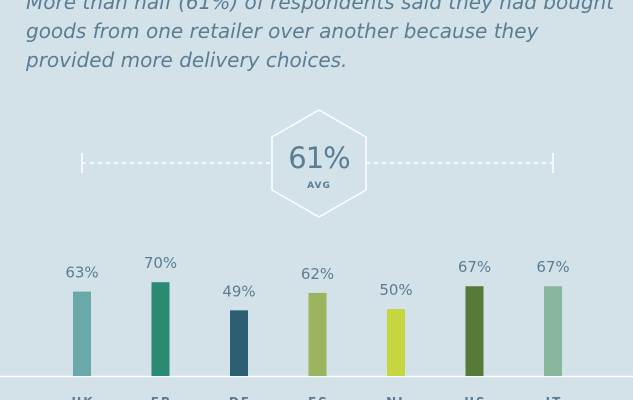 This screenshot has height=400, width=633. Describe the element at coordinates (396, 342) in the screenshot. I see `bar-nl` at that location.